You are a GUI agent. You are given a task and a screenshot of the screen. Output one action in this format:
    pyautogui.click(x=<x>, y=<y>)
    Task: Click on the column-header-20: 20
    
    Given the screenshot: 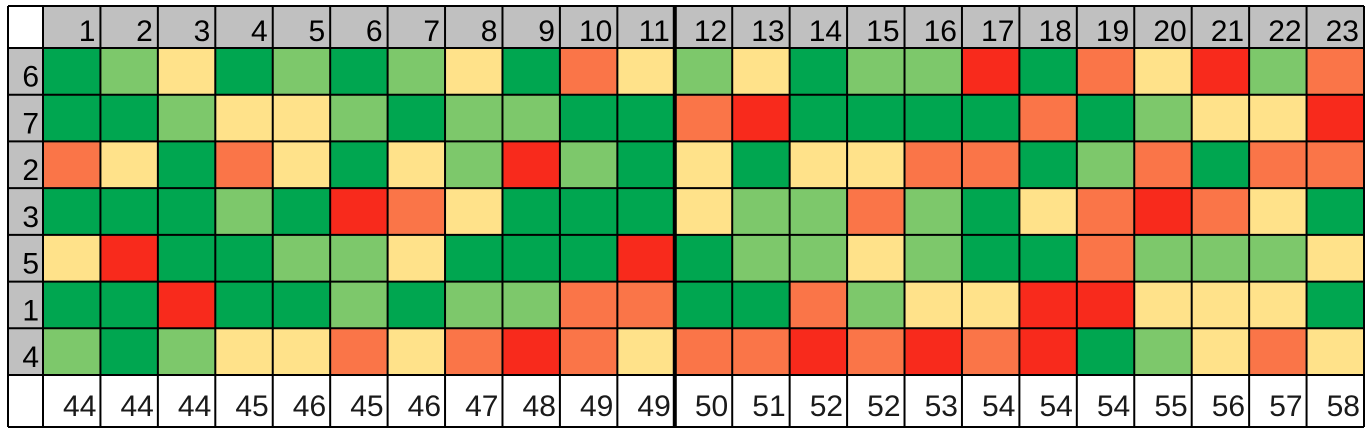 What is the action you would take?
    pyautogui.click(x=1169, y=31)
    